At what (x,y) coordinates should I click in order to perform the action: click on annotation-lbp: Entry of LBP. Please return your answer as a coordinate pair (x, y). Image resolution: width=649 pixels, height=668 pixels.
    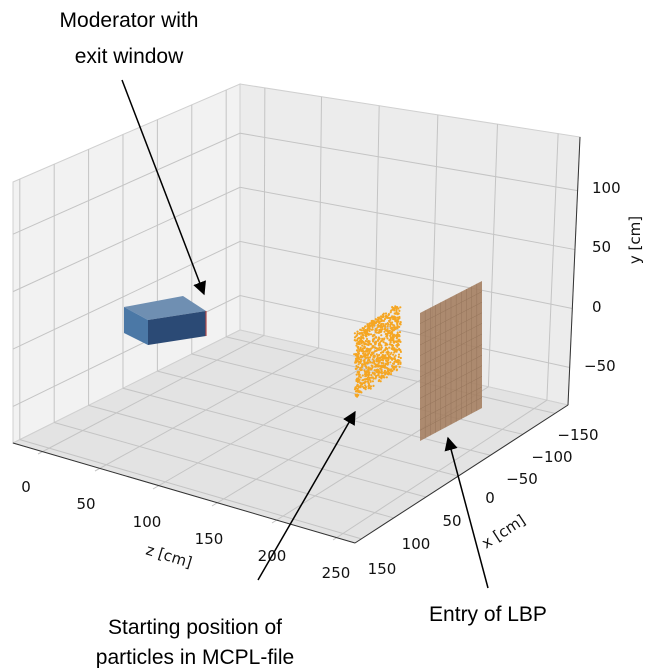
    Looking at the image, I should click on (488, 614).